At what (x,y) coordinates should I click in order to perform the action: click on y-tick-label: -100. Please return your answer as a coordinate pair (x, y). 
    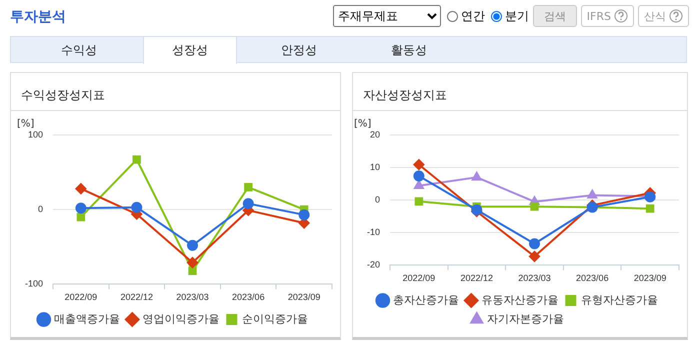
    Looking at the image, I should click on (34, 283).